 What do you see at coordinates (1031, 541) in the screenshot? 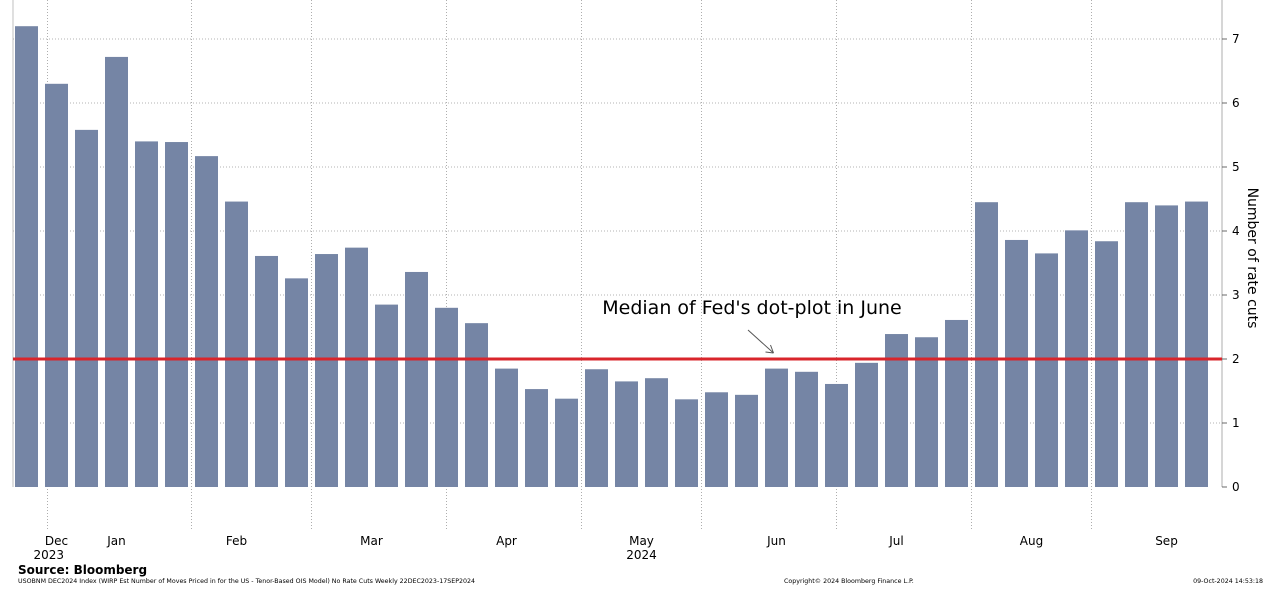
I see `x-tick-label: Aug` at bounding box center [1031, 541].